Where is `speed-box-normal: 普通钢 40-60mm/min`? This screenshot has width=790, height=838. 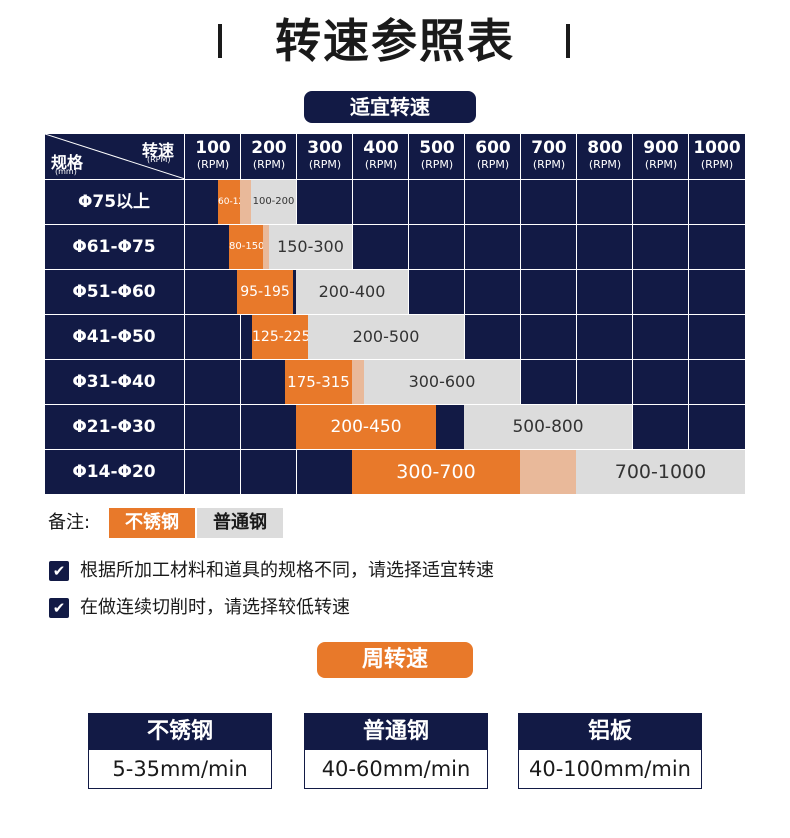
speed-box-normal: 普通钢 40-60mm/min is located at coordinates (396, 751).